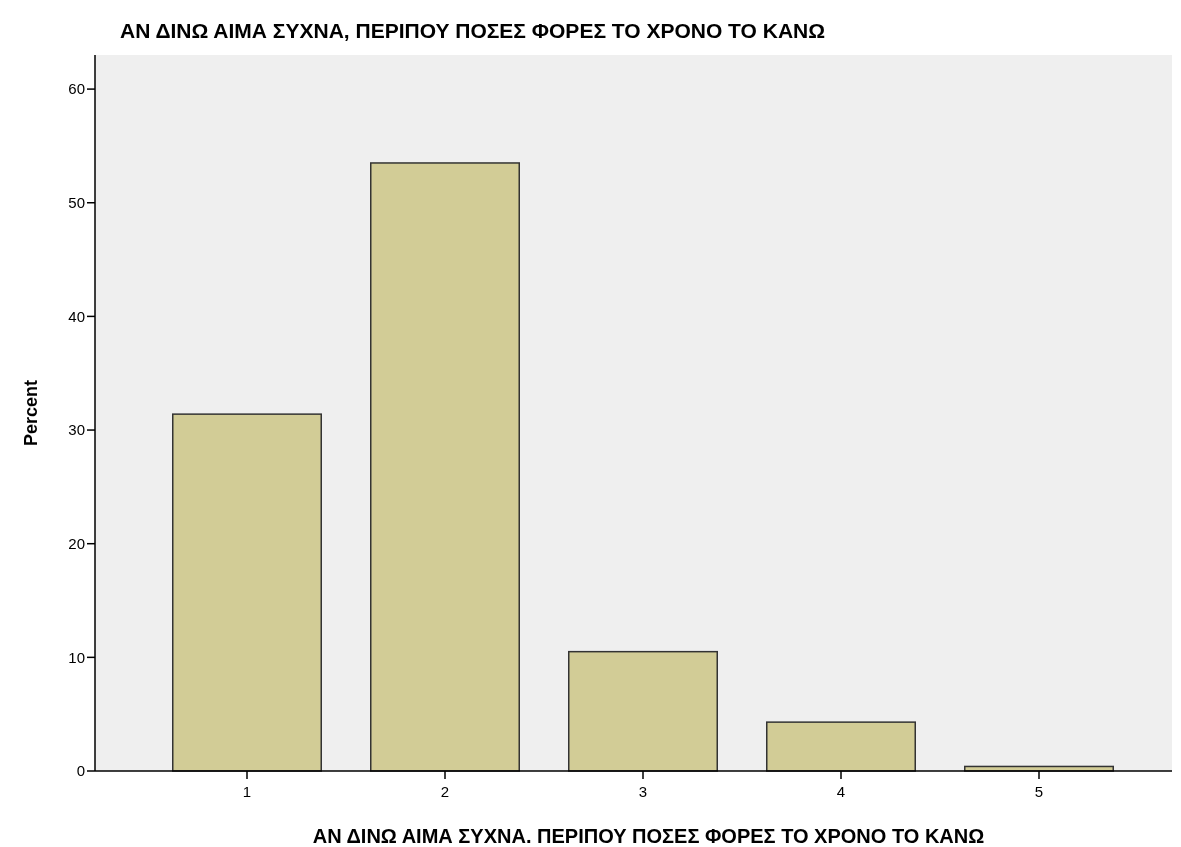  I want to click on y-tick-label: 0, so click(80, 771).